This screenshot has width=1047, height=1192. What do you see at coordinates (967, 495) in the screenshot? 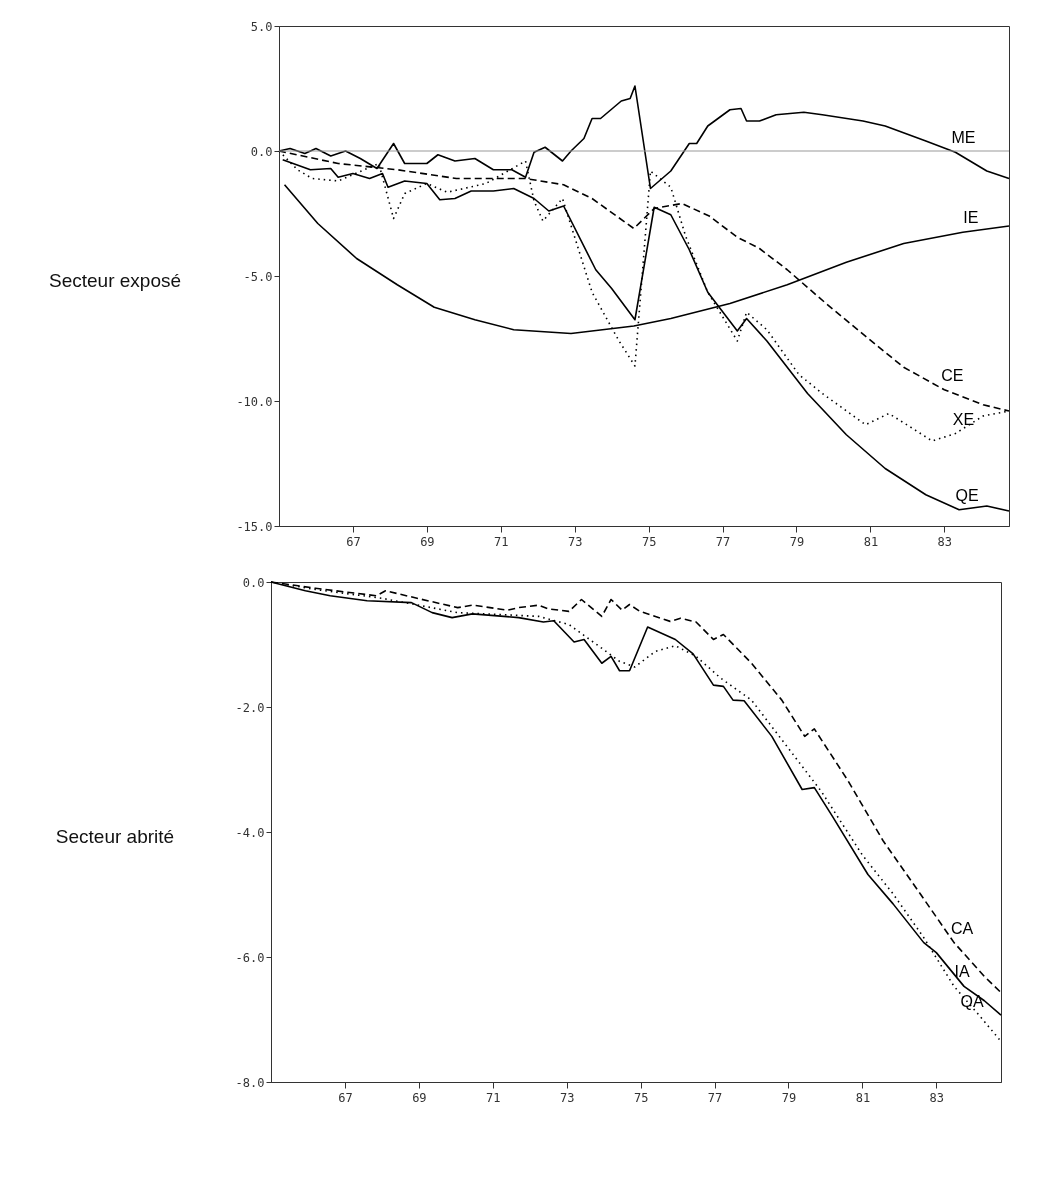
I see `series-label: QE` at bounding box center [967, 495].